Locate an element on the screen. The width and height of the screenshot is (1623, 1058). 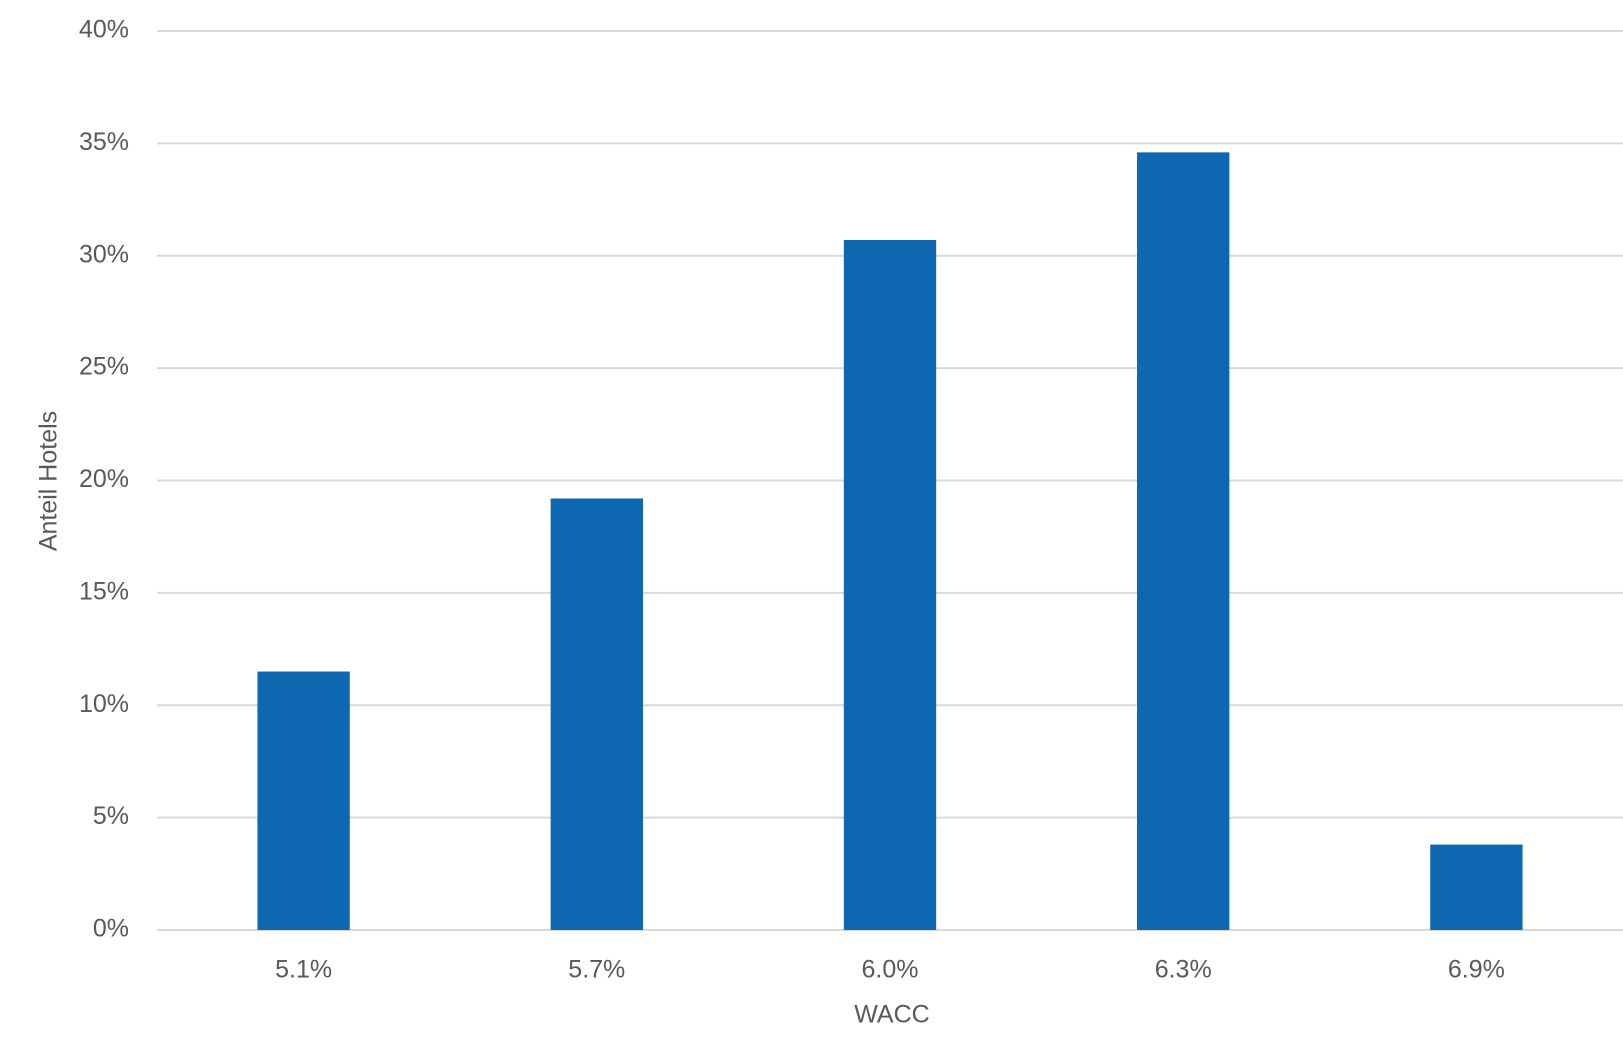
x-tick-label: 5.1% is located at coordinates (303, 970).